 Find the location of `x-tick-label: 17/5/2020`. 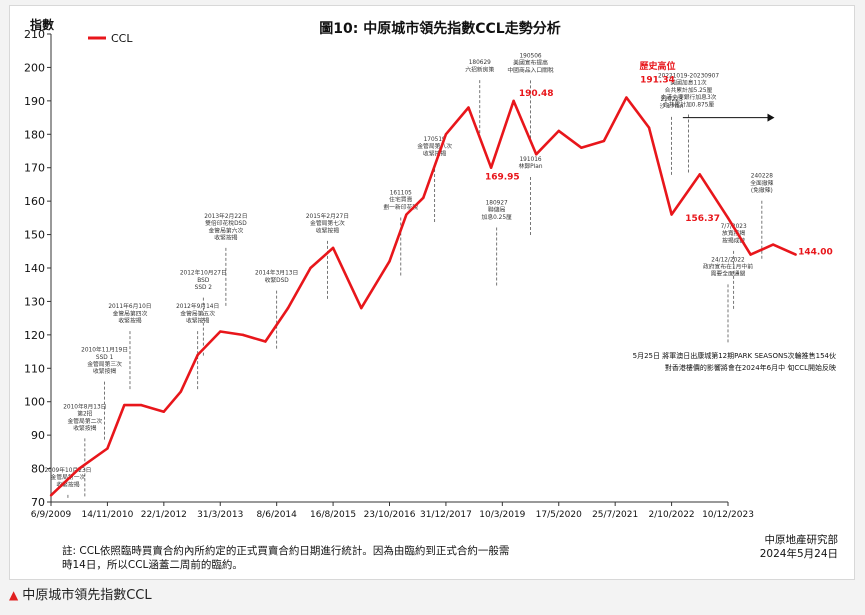

x-tick-label: 17/5/2020 is located at coordinates (559, 515).